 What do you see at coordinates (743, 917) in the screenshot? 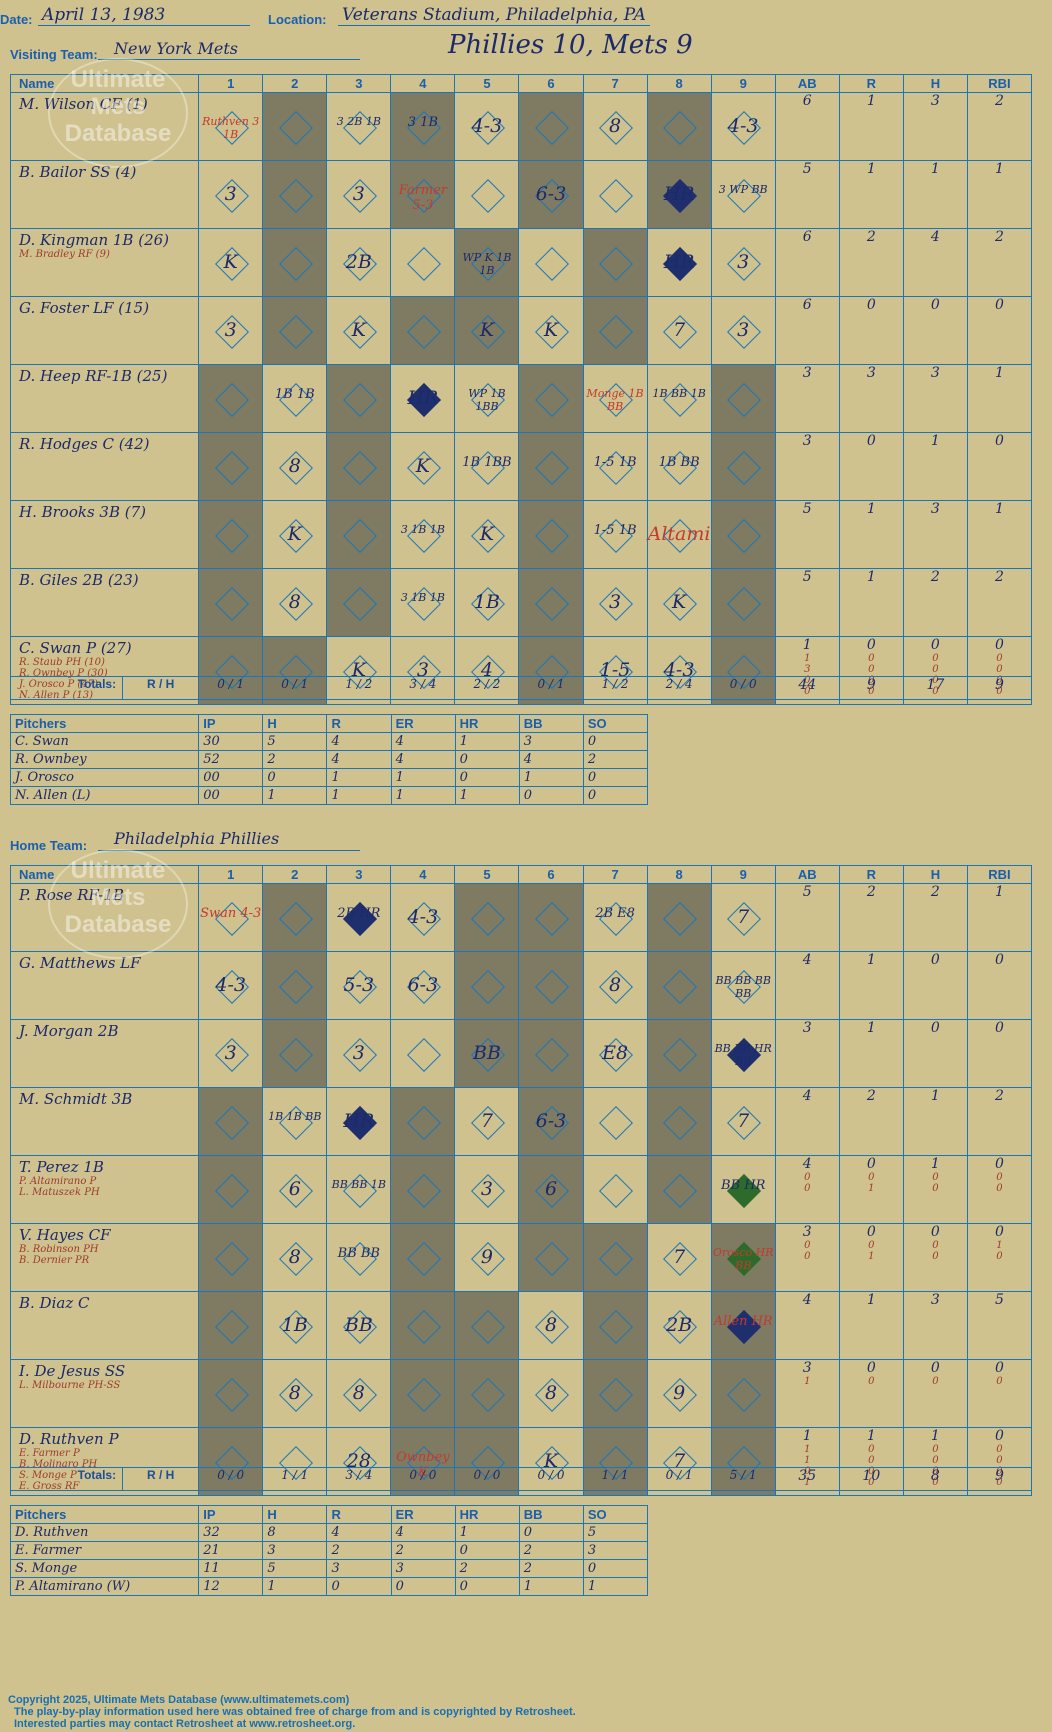
I see `inning-cell: 7` at bounding box center [743, 917].